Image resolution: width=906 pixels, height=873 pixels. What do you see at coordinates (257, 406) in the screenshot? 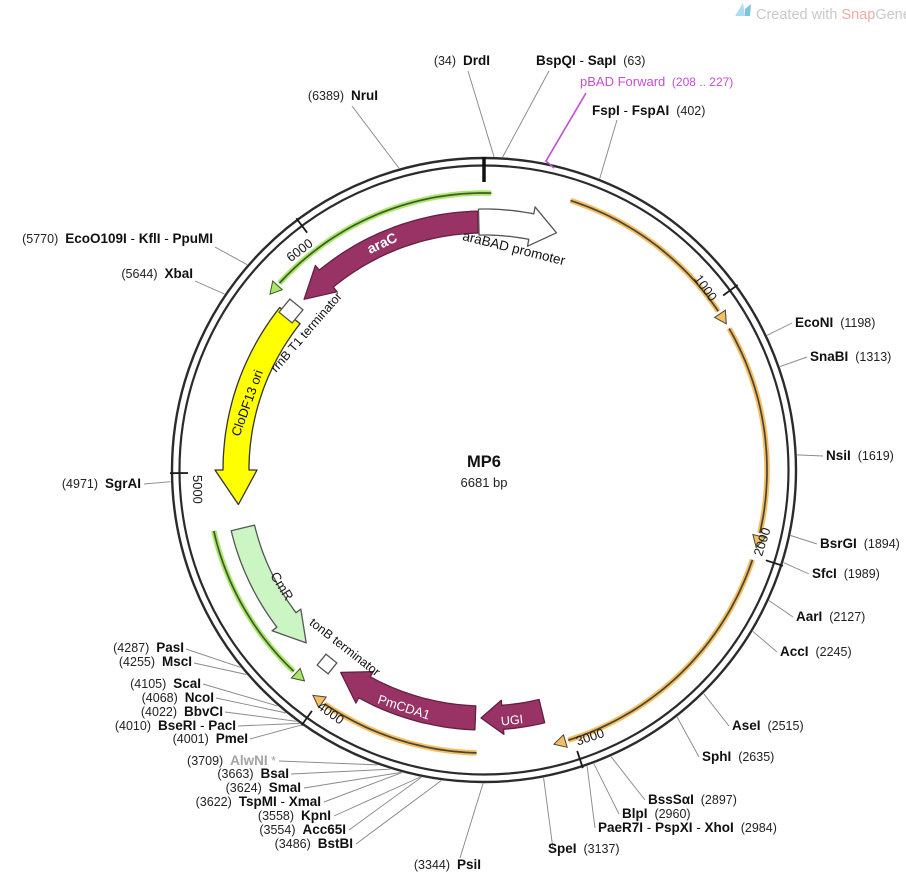
I see `feature-CloDF13-ori` at bounding box center [257, 406].